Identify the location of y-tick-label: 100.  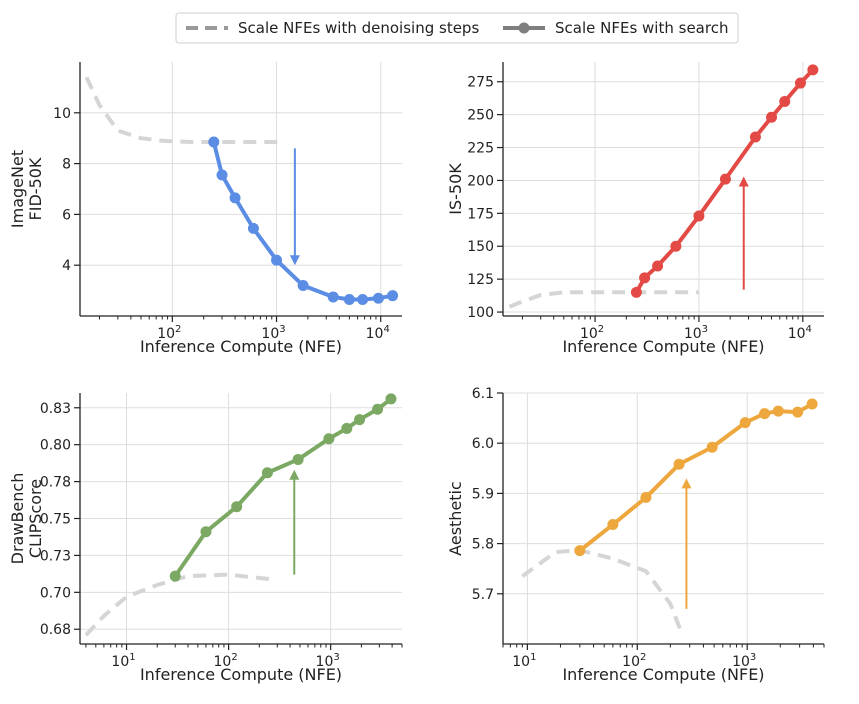
(480, 313).